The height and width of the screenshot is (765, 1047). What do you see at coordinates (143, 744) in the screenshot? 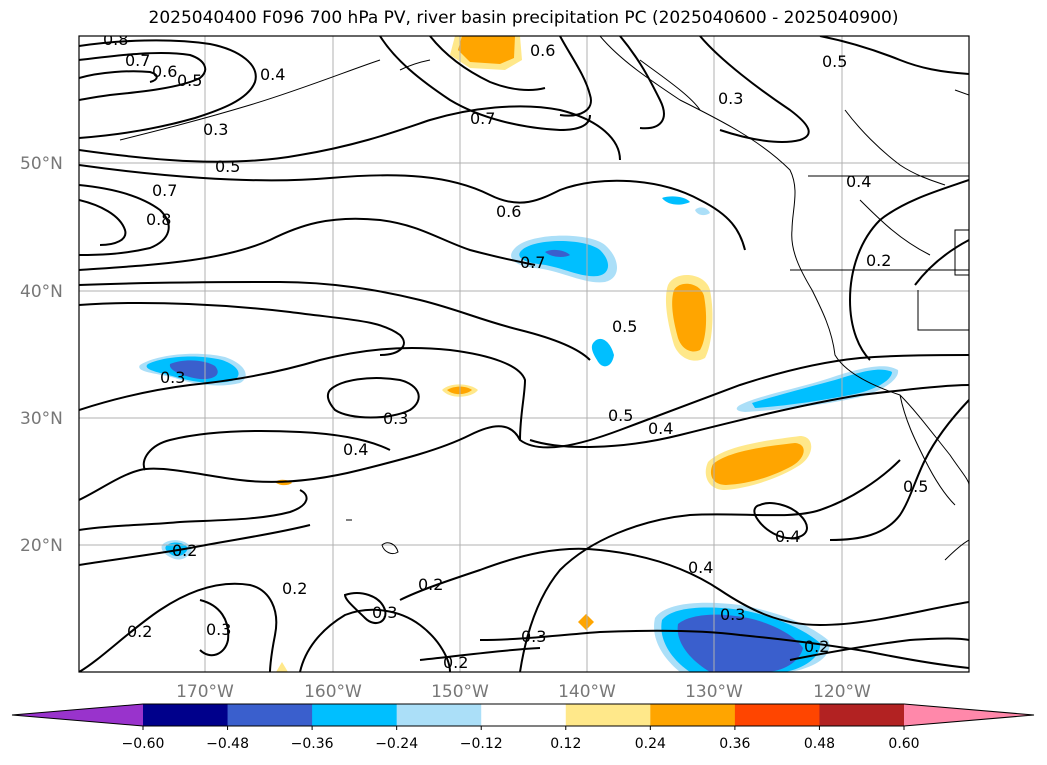
I see `colorbar-tick-label: −0.60` at bounding box center [143, 744].